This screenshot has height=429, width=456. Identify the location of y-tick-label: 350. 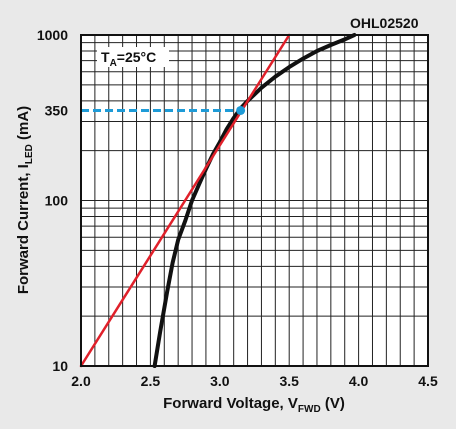
(57, 110).